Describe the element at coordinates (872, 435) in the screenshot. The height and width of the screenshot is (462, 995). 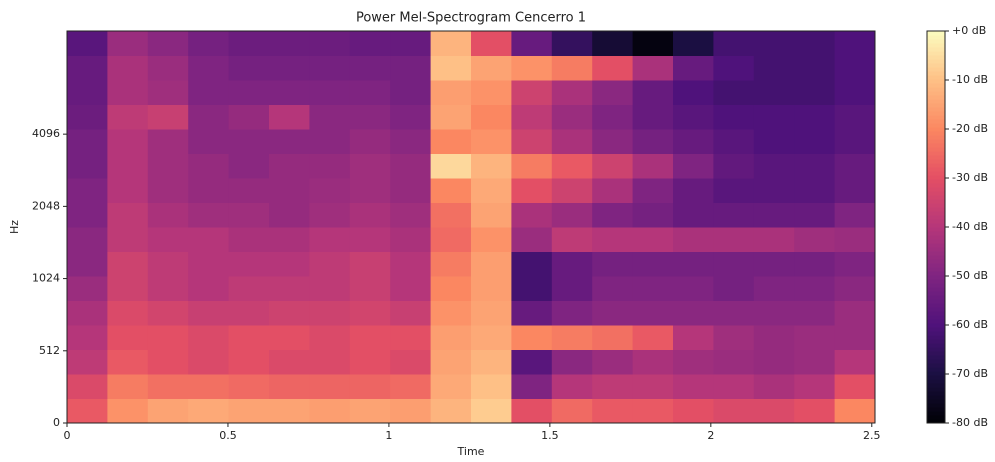
I see `x-tick-label: 2.5` at that location.